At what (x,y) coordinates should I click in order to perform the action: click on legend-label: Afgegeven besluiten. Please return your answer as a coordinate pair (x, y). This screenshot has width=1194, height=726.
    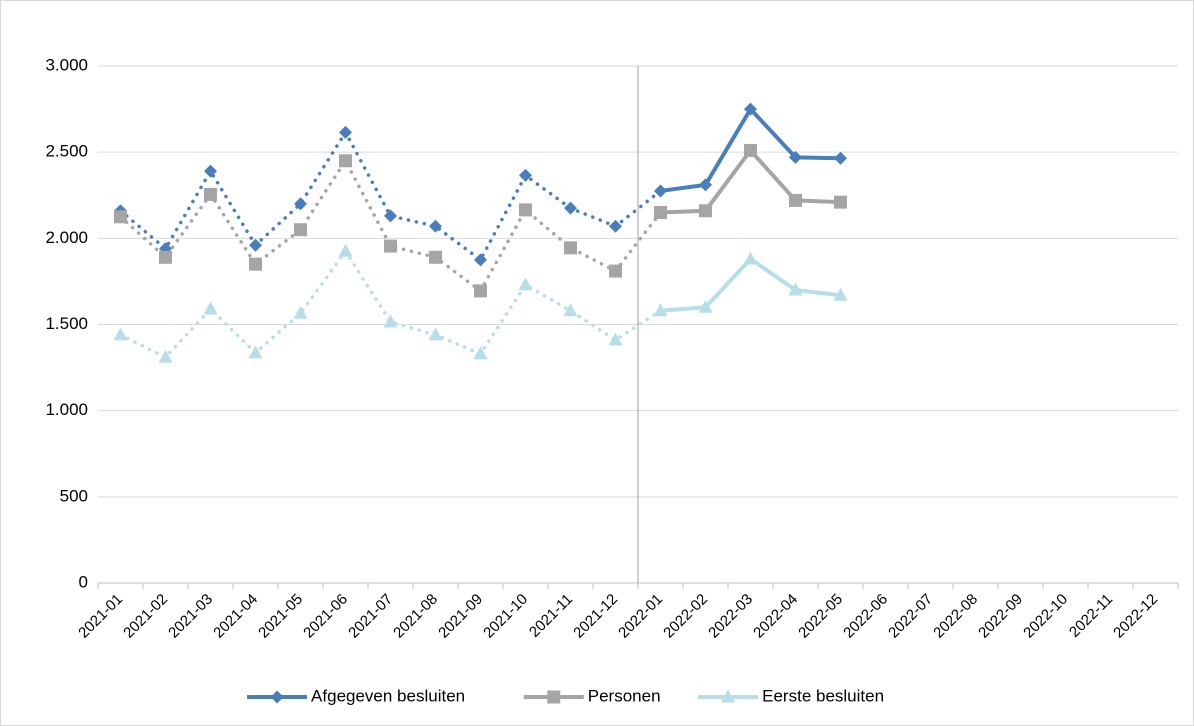
    Looking at the image, I should click on (388, 695).